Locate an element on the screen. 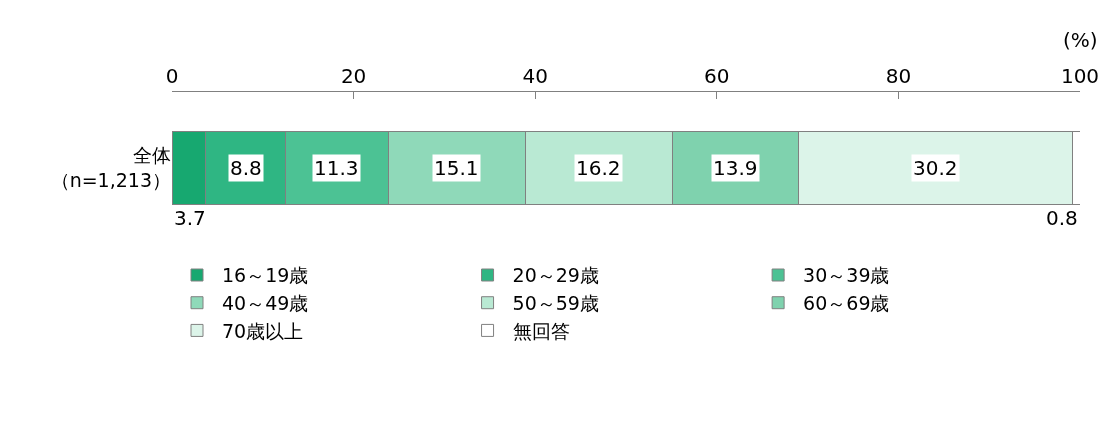 This screenshot has width=1110, height=434. legend-label: 無回答 is located at coordinates (541, 330).